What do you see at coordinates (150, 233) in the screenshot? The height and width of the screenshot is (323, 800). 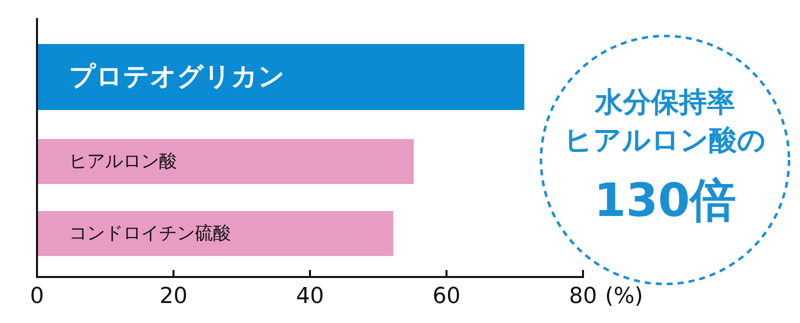 I see `y-tick-label: コンドロイチン硫酸` at bounding box center [150, 233].